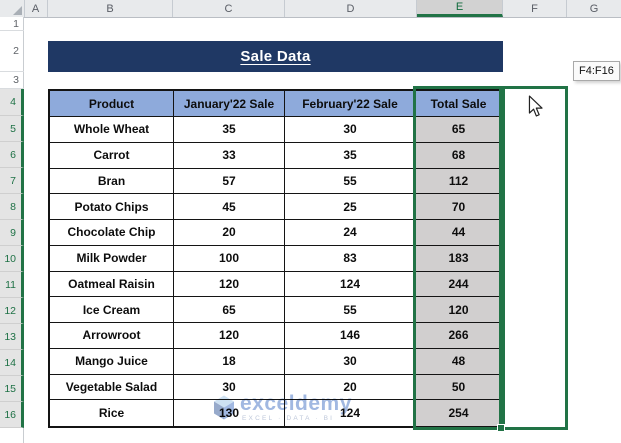 This screenshot has height=443, width=621. What do you see at coordinates (350, 104) in the screenshot?
I see `column-header-cell: February'22 Sale` at bounding box center [350, 104].